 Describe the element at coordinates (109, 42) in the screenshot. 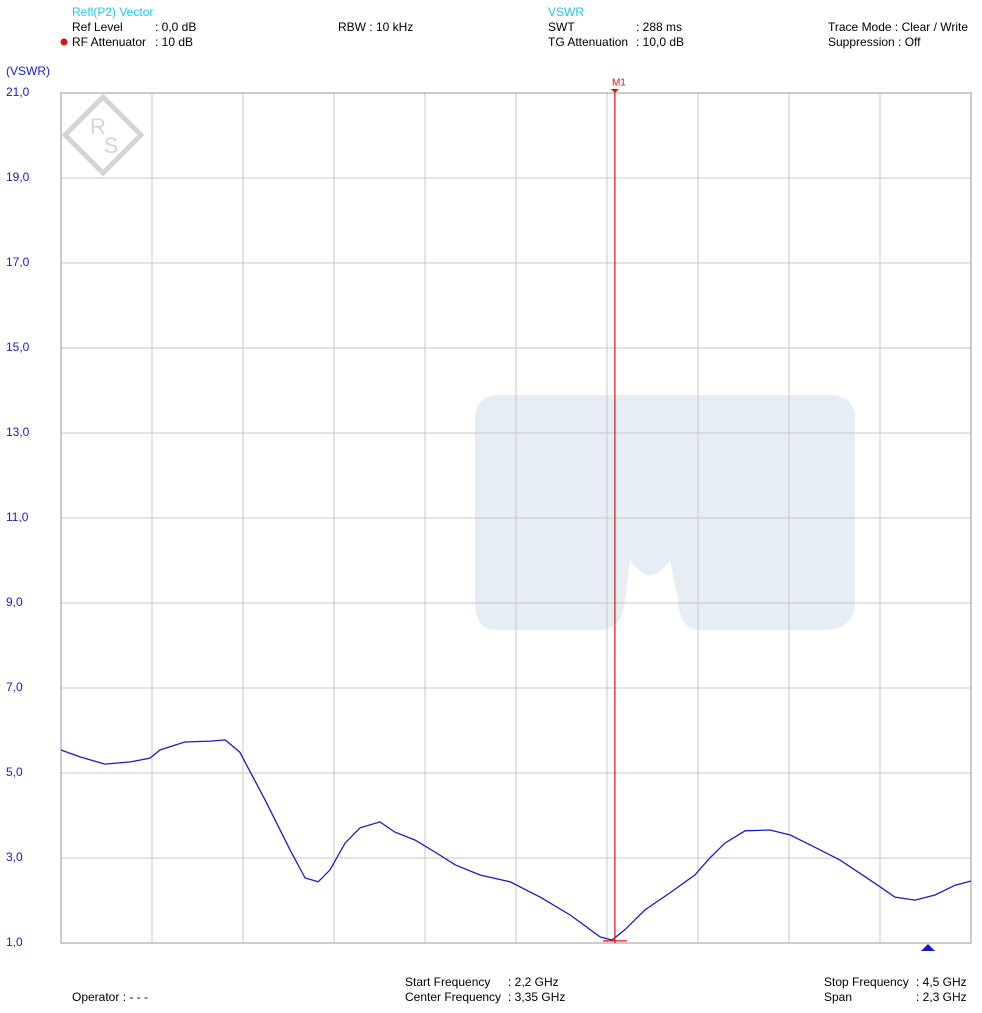

I see `rf-att-label: RF Attenuator` at that location.